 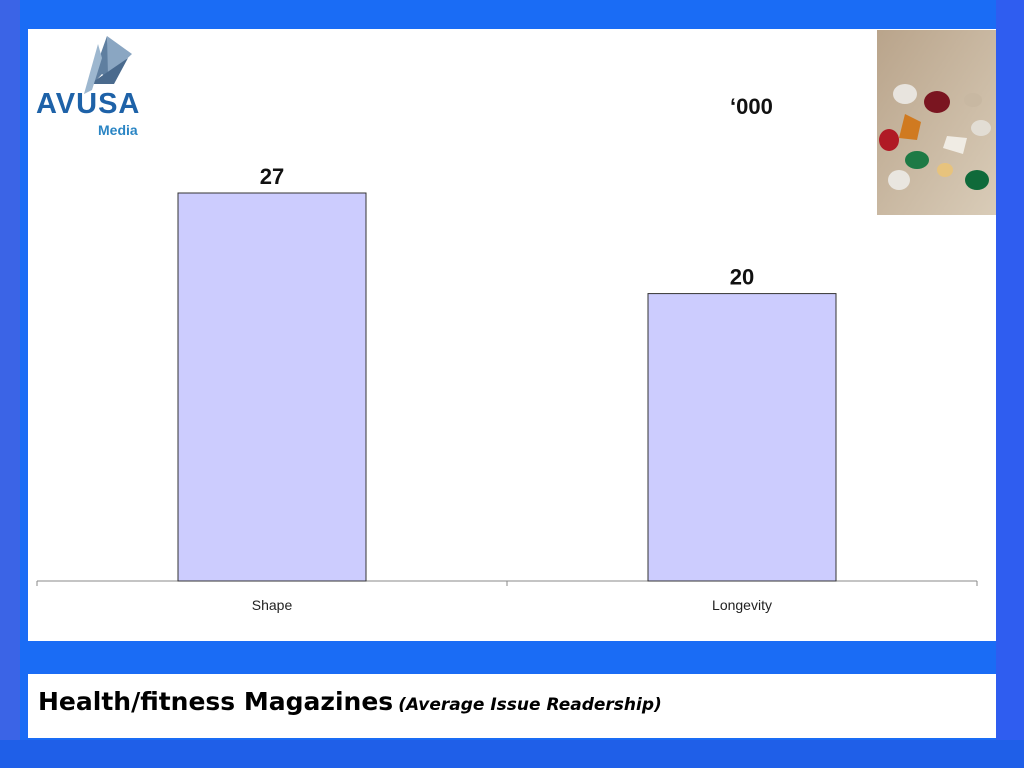 What do you see at coordinates (272, 387) in the screenshot?
I see `bar-shape` at bounding box center [272, 387].